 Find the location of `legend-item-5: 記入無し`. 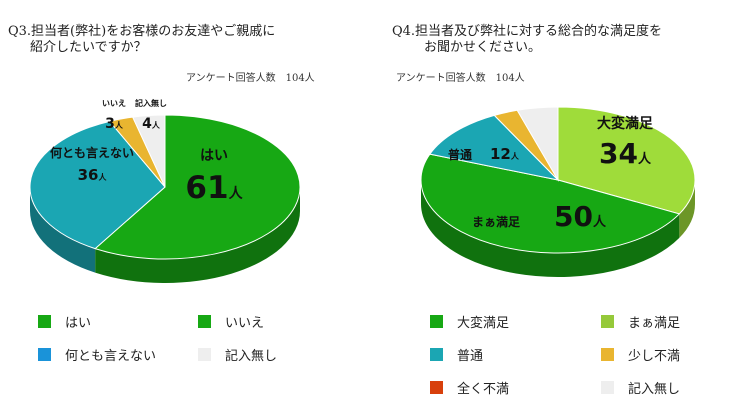

legend-item-5: 記入無し is located at coordinates (640, 387).